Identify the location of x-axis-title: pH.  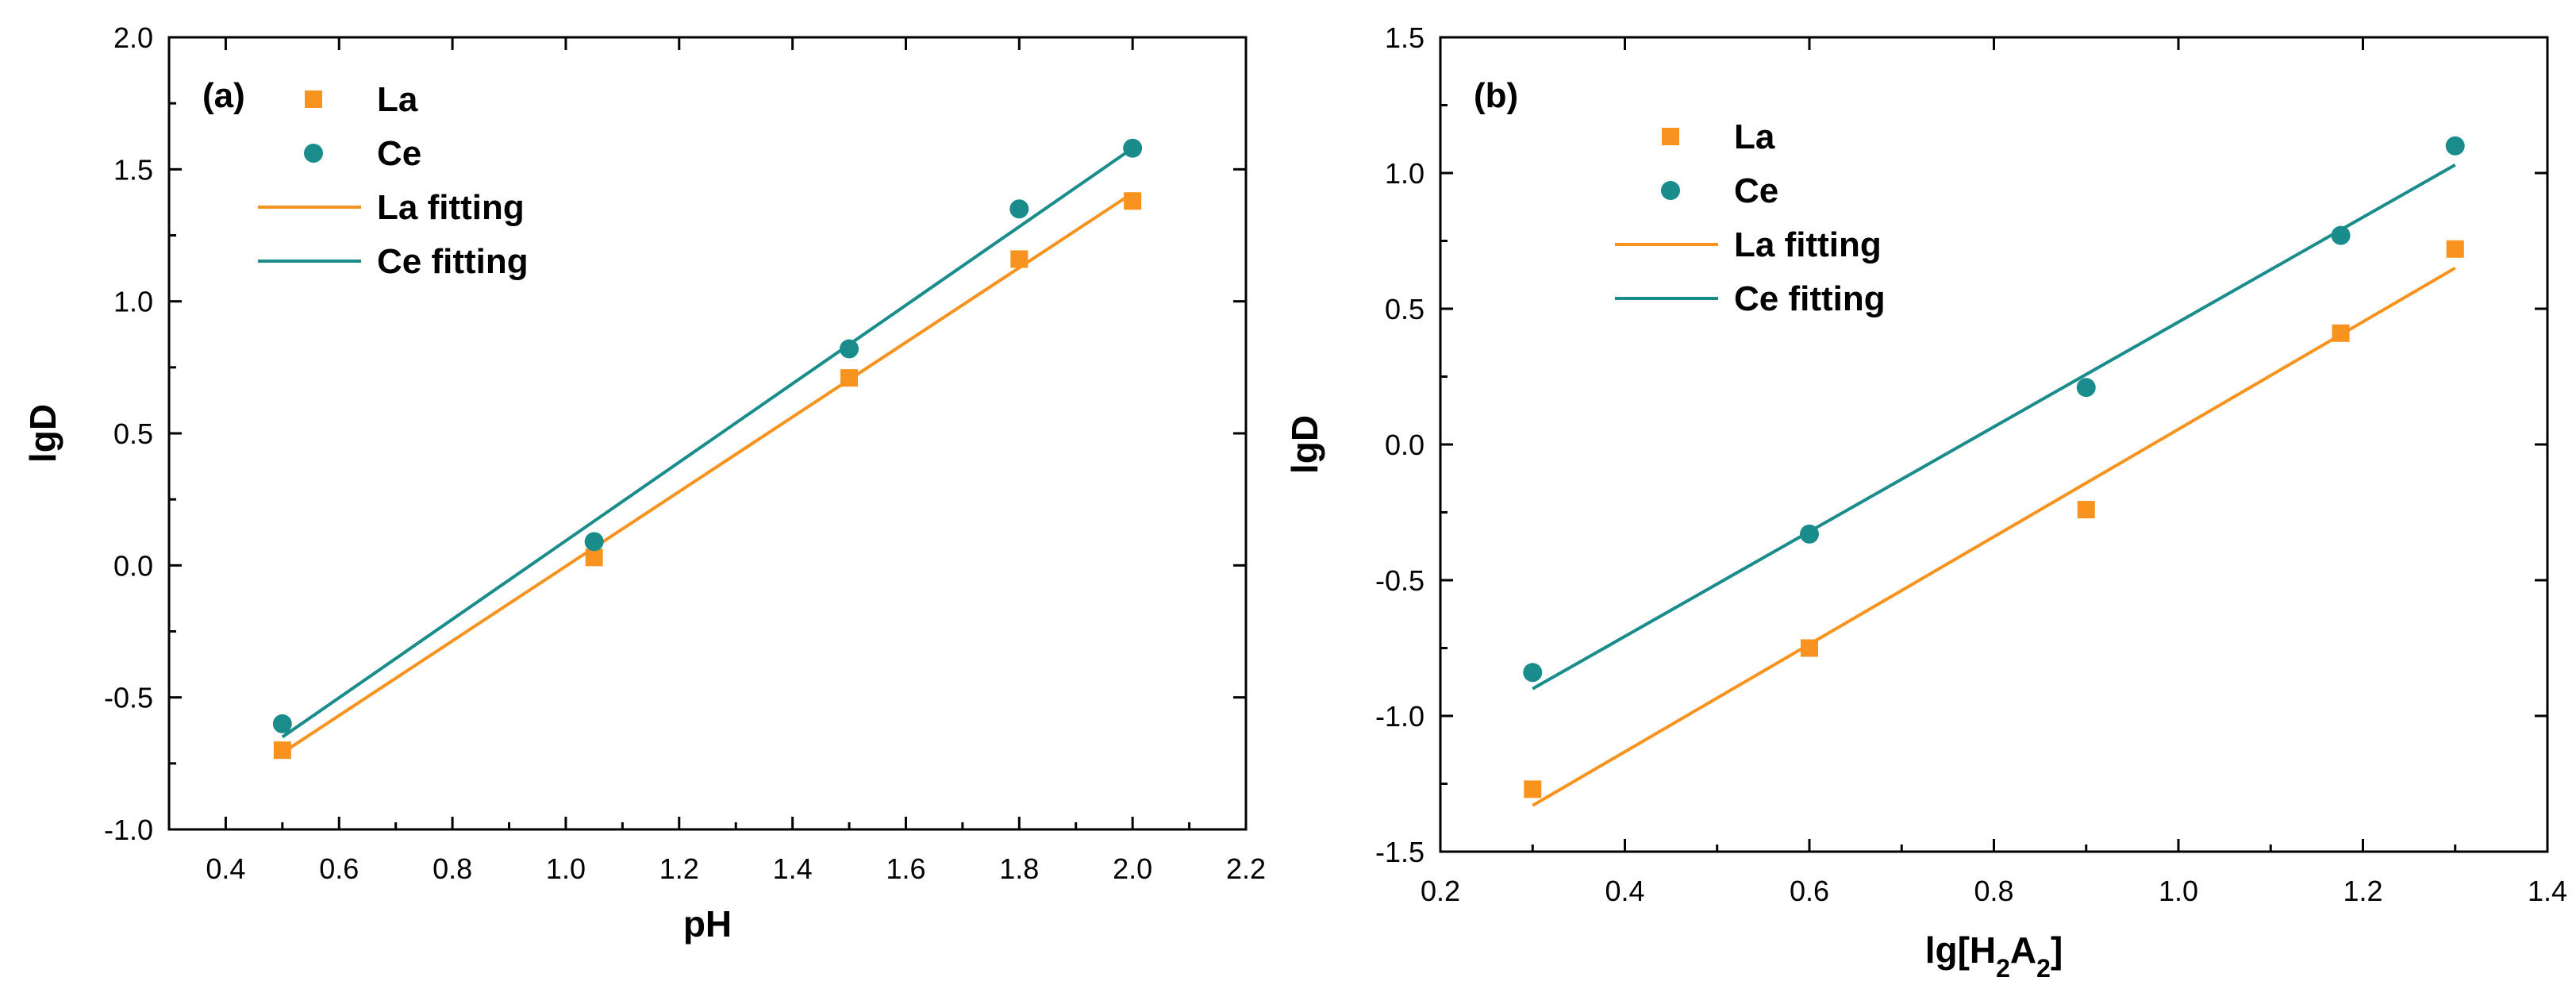
(707, 924).